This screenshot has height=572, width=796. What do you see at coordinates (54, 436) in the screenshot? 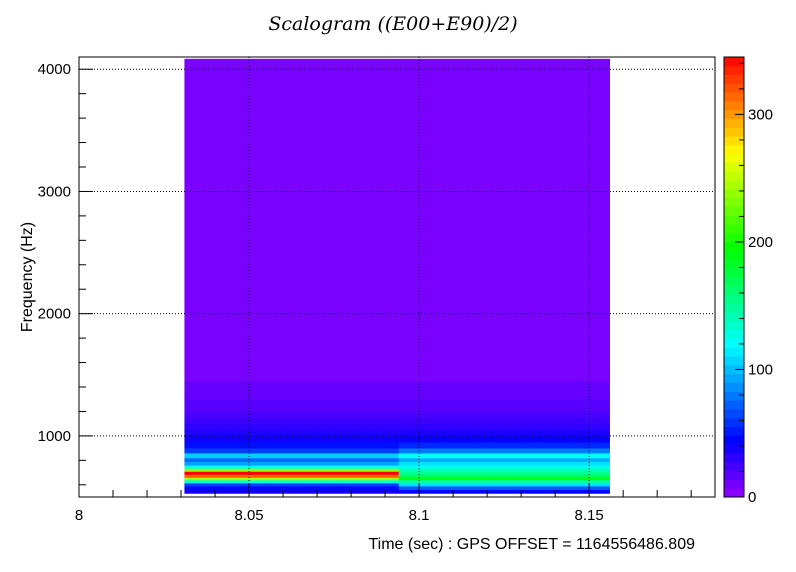
I see `y-tick-label: 1000` at bounding box center [54, 436].